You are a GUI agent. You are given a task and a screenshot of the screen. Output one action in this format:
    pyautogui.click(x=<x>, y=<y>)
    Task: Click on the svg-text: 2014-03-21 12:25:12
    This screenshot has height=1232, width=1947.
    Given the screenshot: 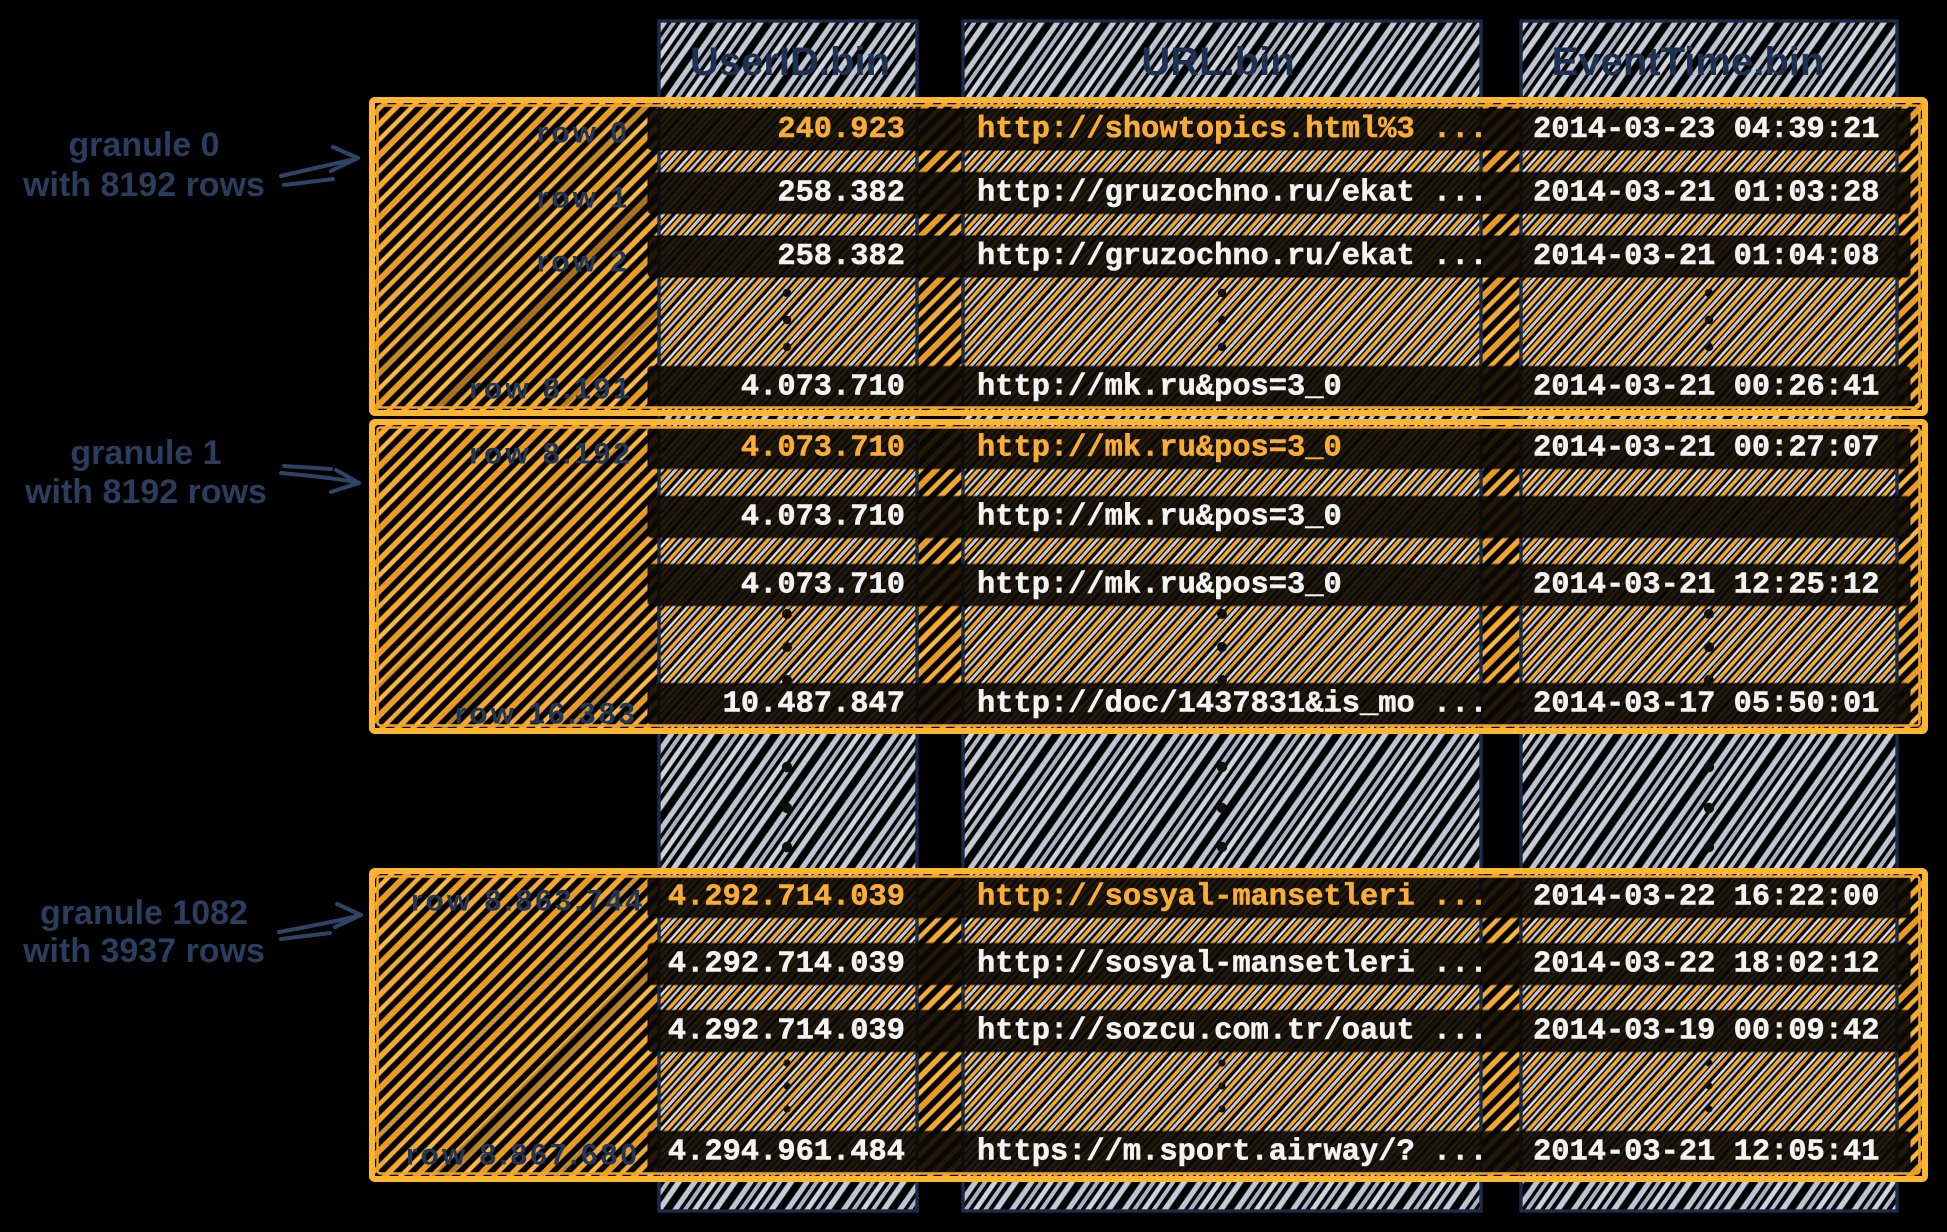 What is the action you would take?
    pyautogui.click(x=1706, y=586)
    